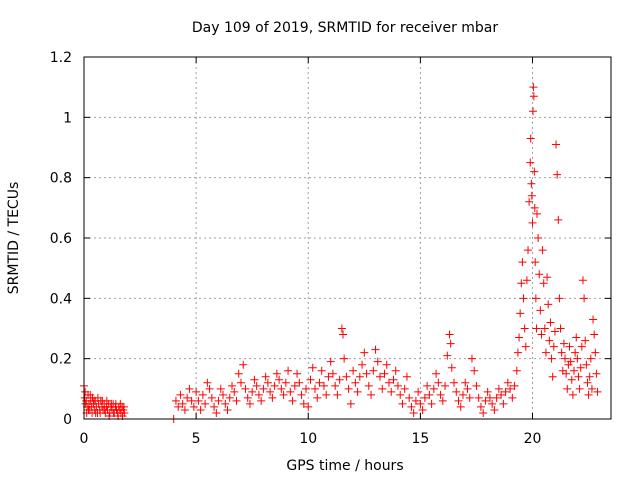 The height and width of the screenshot is (480, 640). What do you see at coordinates (308, 439) in the screenshot?
I see `x-tick-label: 10` at bounding box center [308, 439].